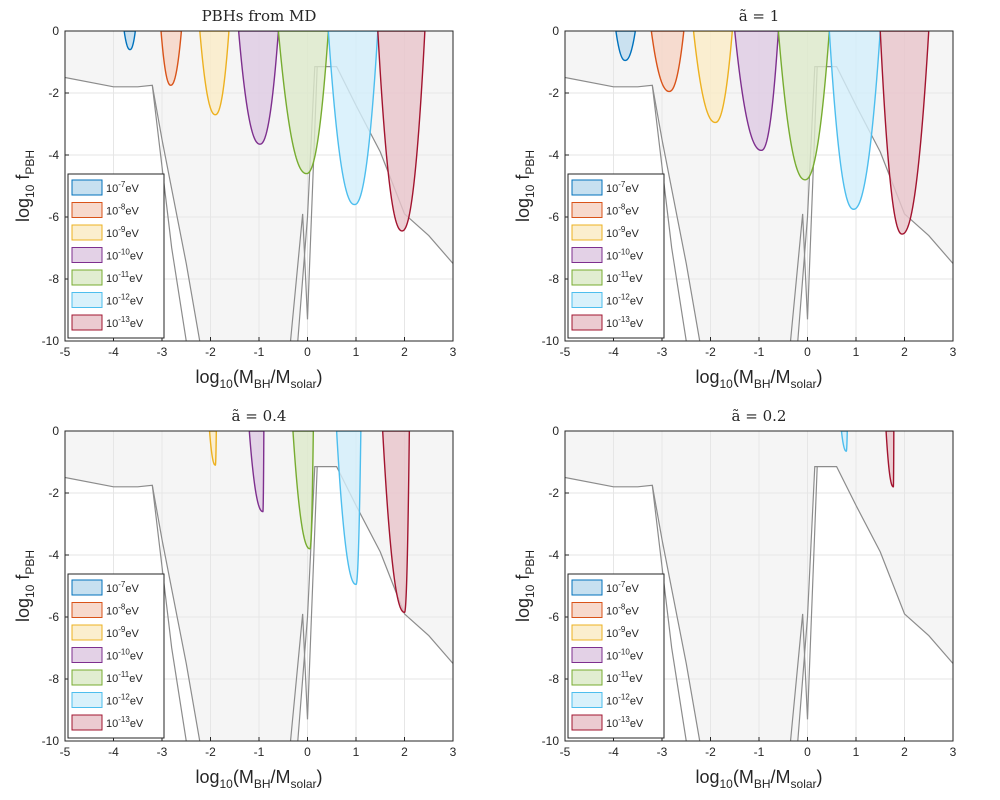  I want to click on chart-title: PBHs from MD, so click(259, 16).